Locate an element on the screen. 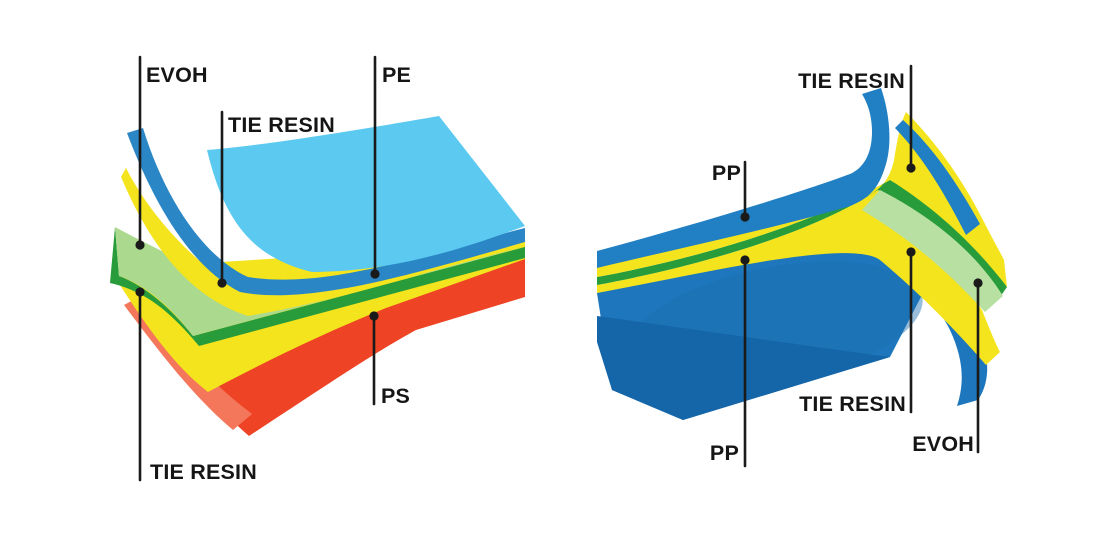  evoh-right-leader-dot is located at coordinates (978, 283).